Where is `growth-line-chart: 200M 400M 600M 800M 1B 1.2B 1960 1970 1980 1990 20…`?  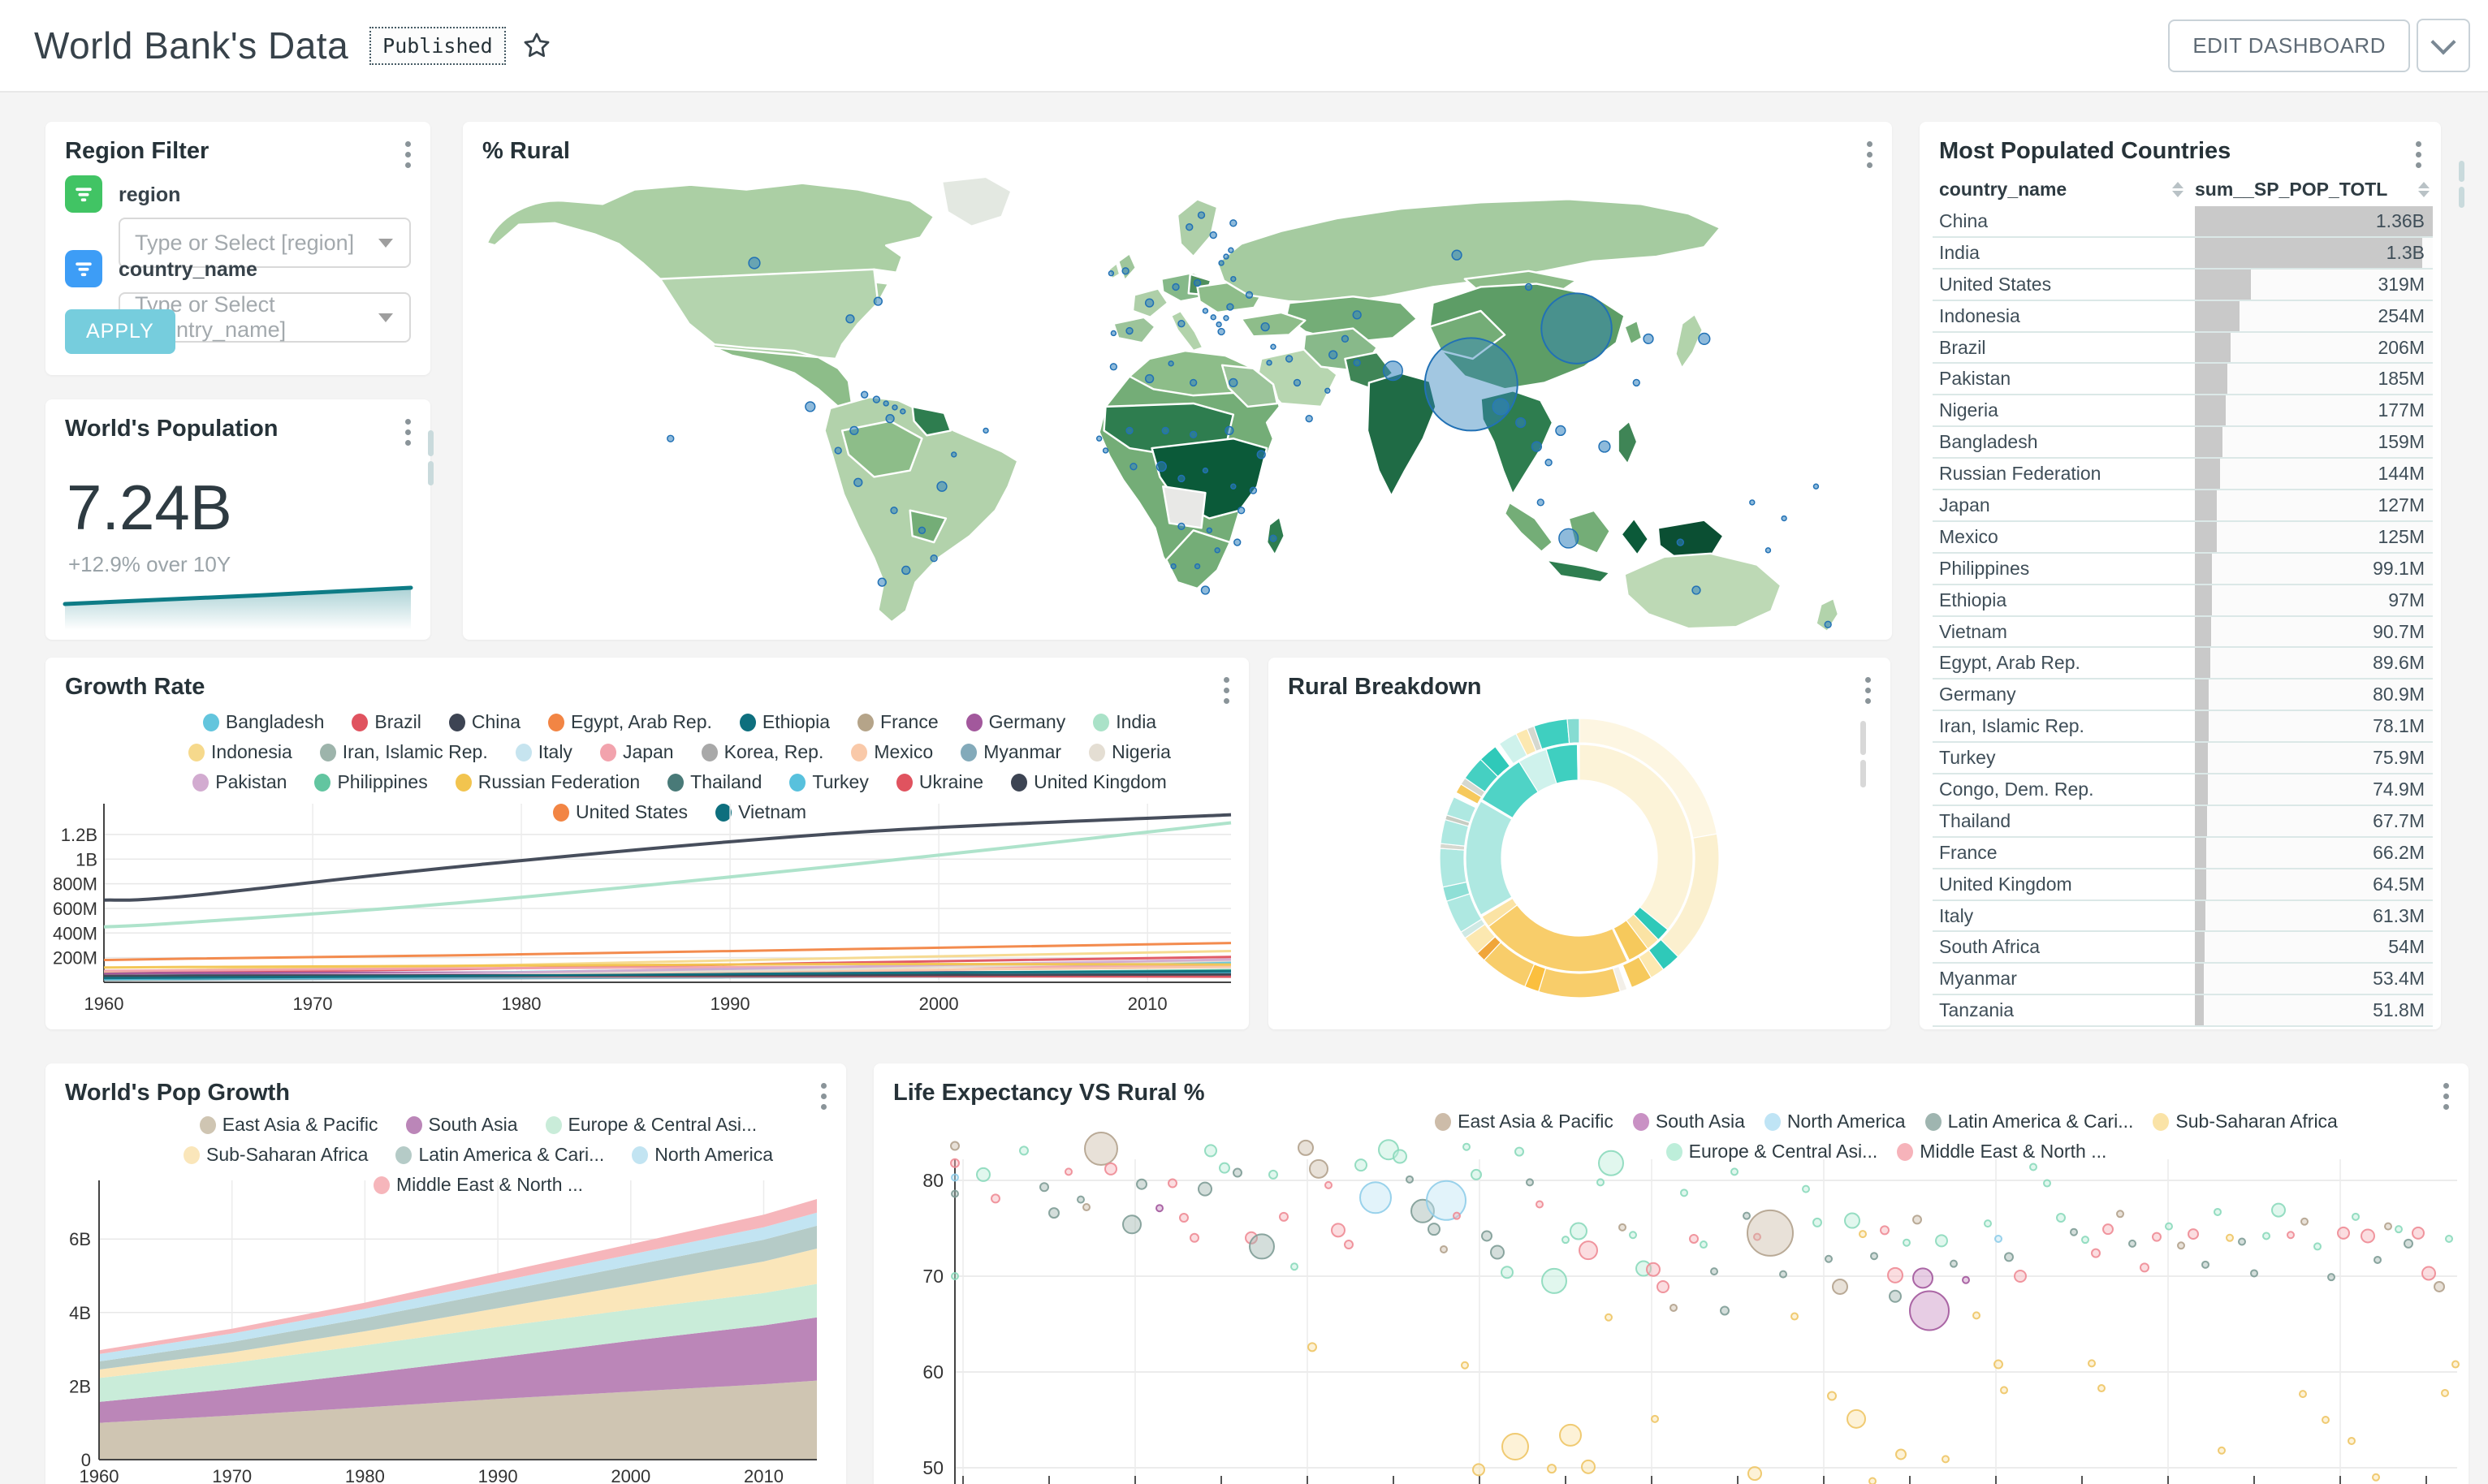 growth-line-chart: 200M 400M 600M 800M 1B 1.2B 1960 1970 1980 1990 20… is located at coordinates (647, 909).